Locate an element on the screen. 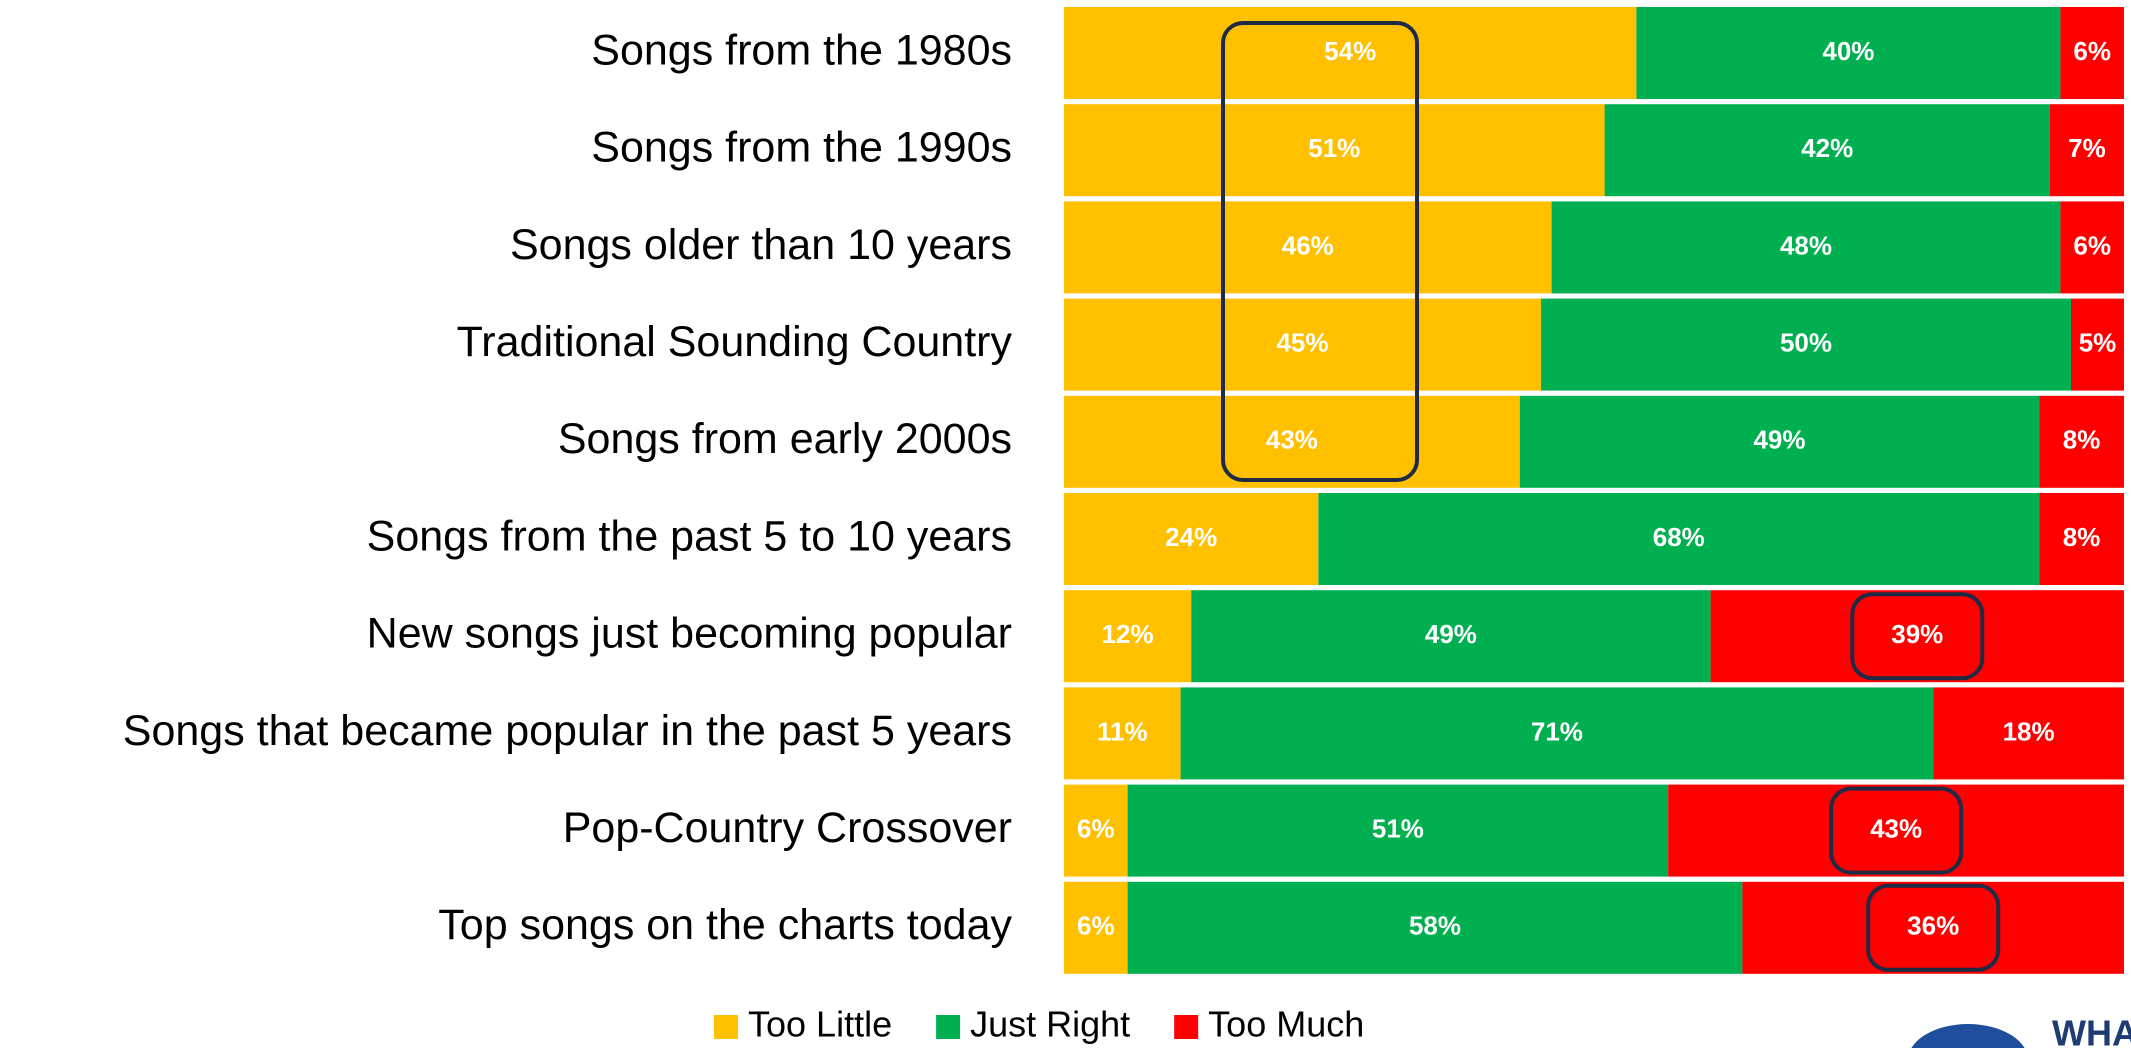 The width and height of the screenshot is (2131, 1048). value-label: 54% is located at coordinates (1350, 51).